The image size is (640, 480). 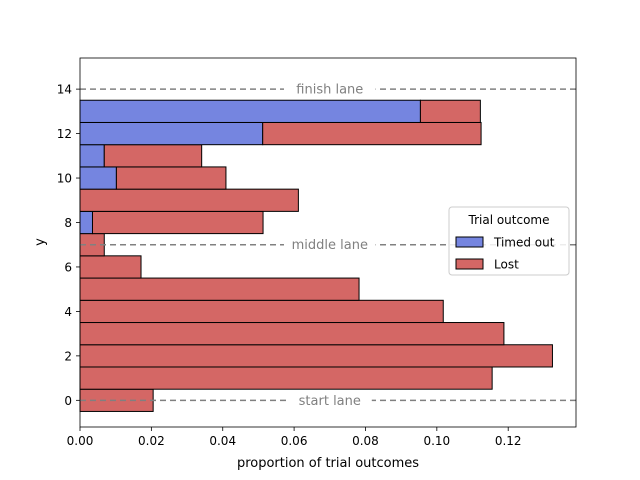 I want to click on x-axis: 0.00 0.02 0.04 0.06 0.08 0.10 0.12, so click(x=294, y=437).